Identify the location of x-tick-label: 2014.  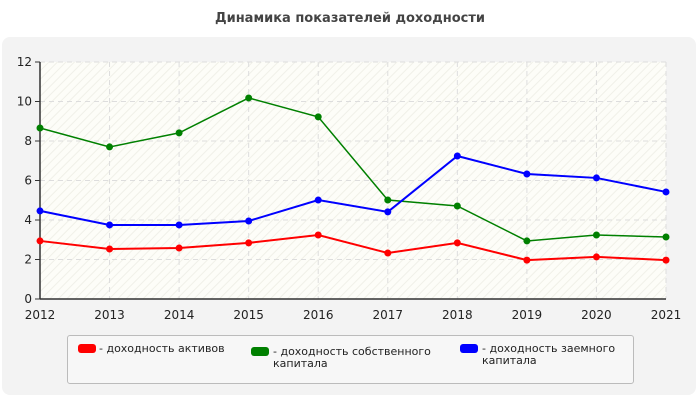
(179, 315).